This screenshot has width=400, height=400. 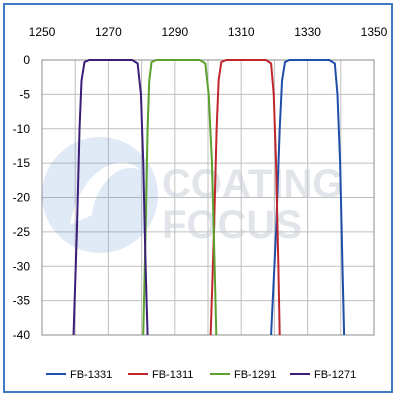 I want to click on y-tick-label: -40, so click(x=22, y=335).